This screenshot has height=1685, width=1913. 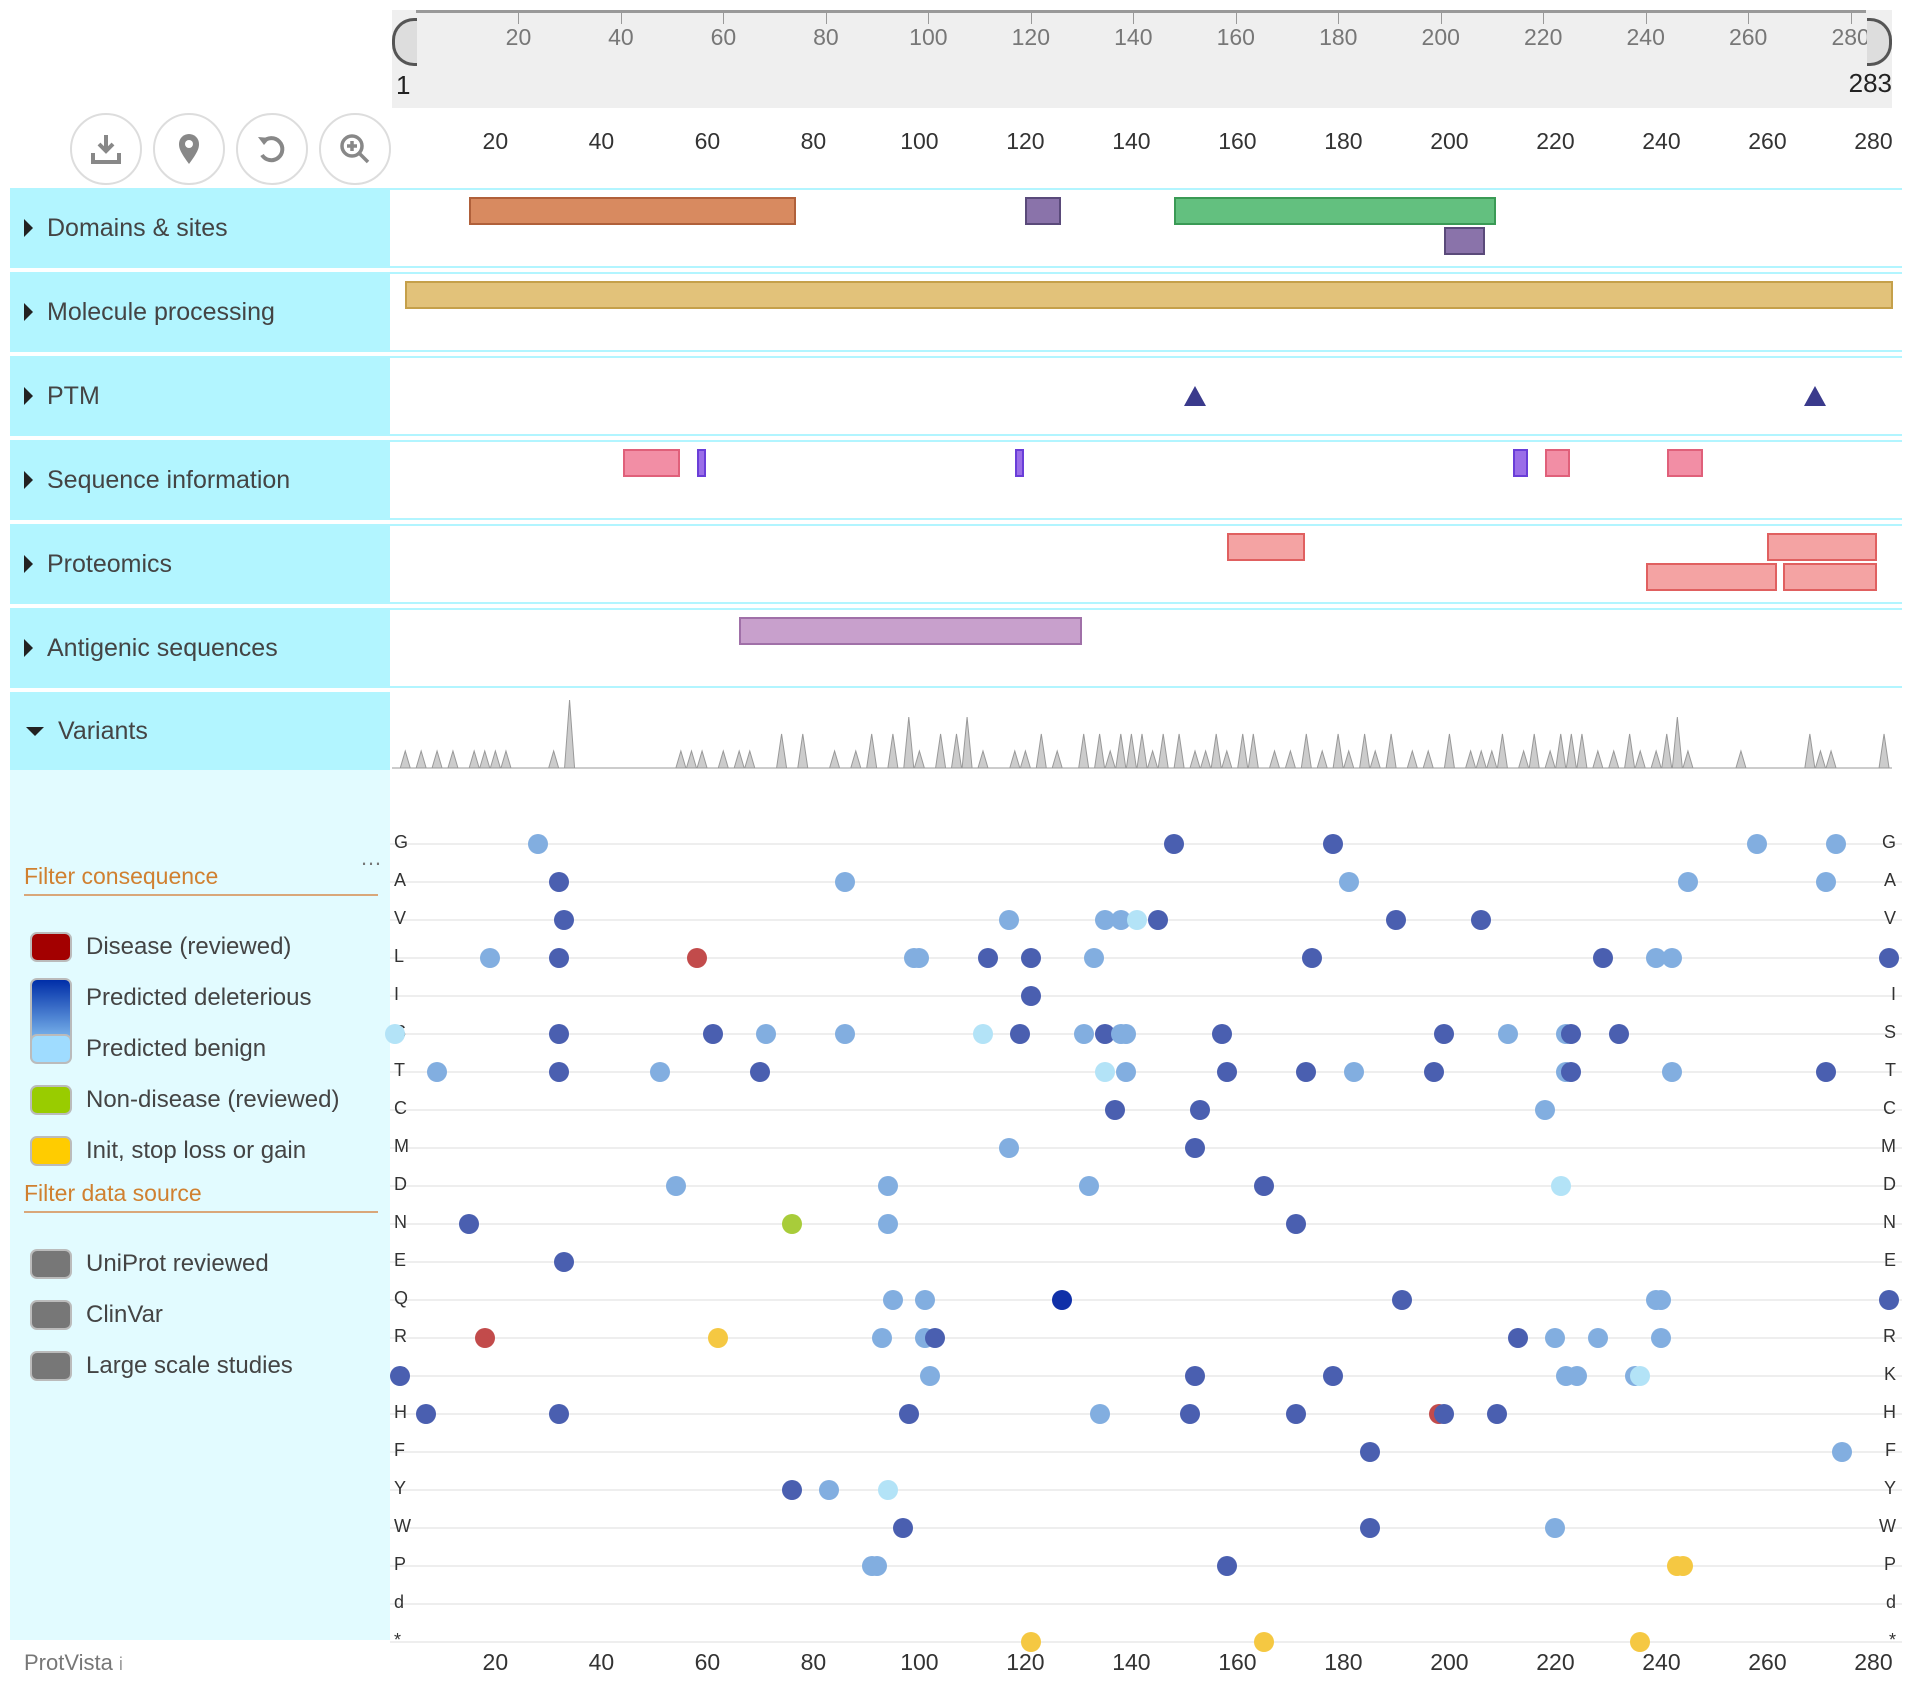 I want to click on track-header-molecule-processing: Molecule processing, so click(x=200, y=312).